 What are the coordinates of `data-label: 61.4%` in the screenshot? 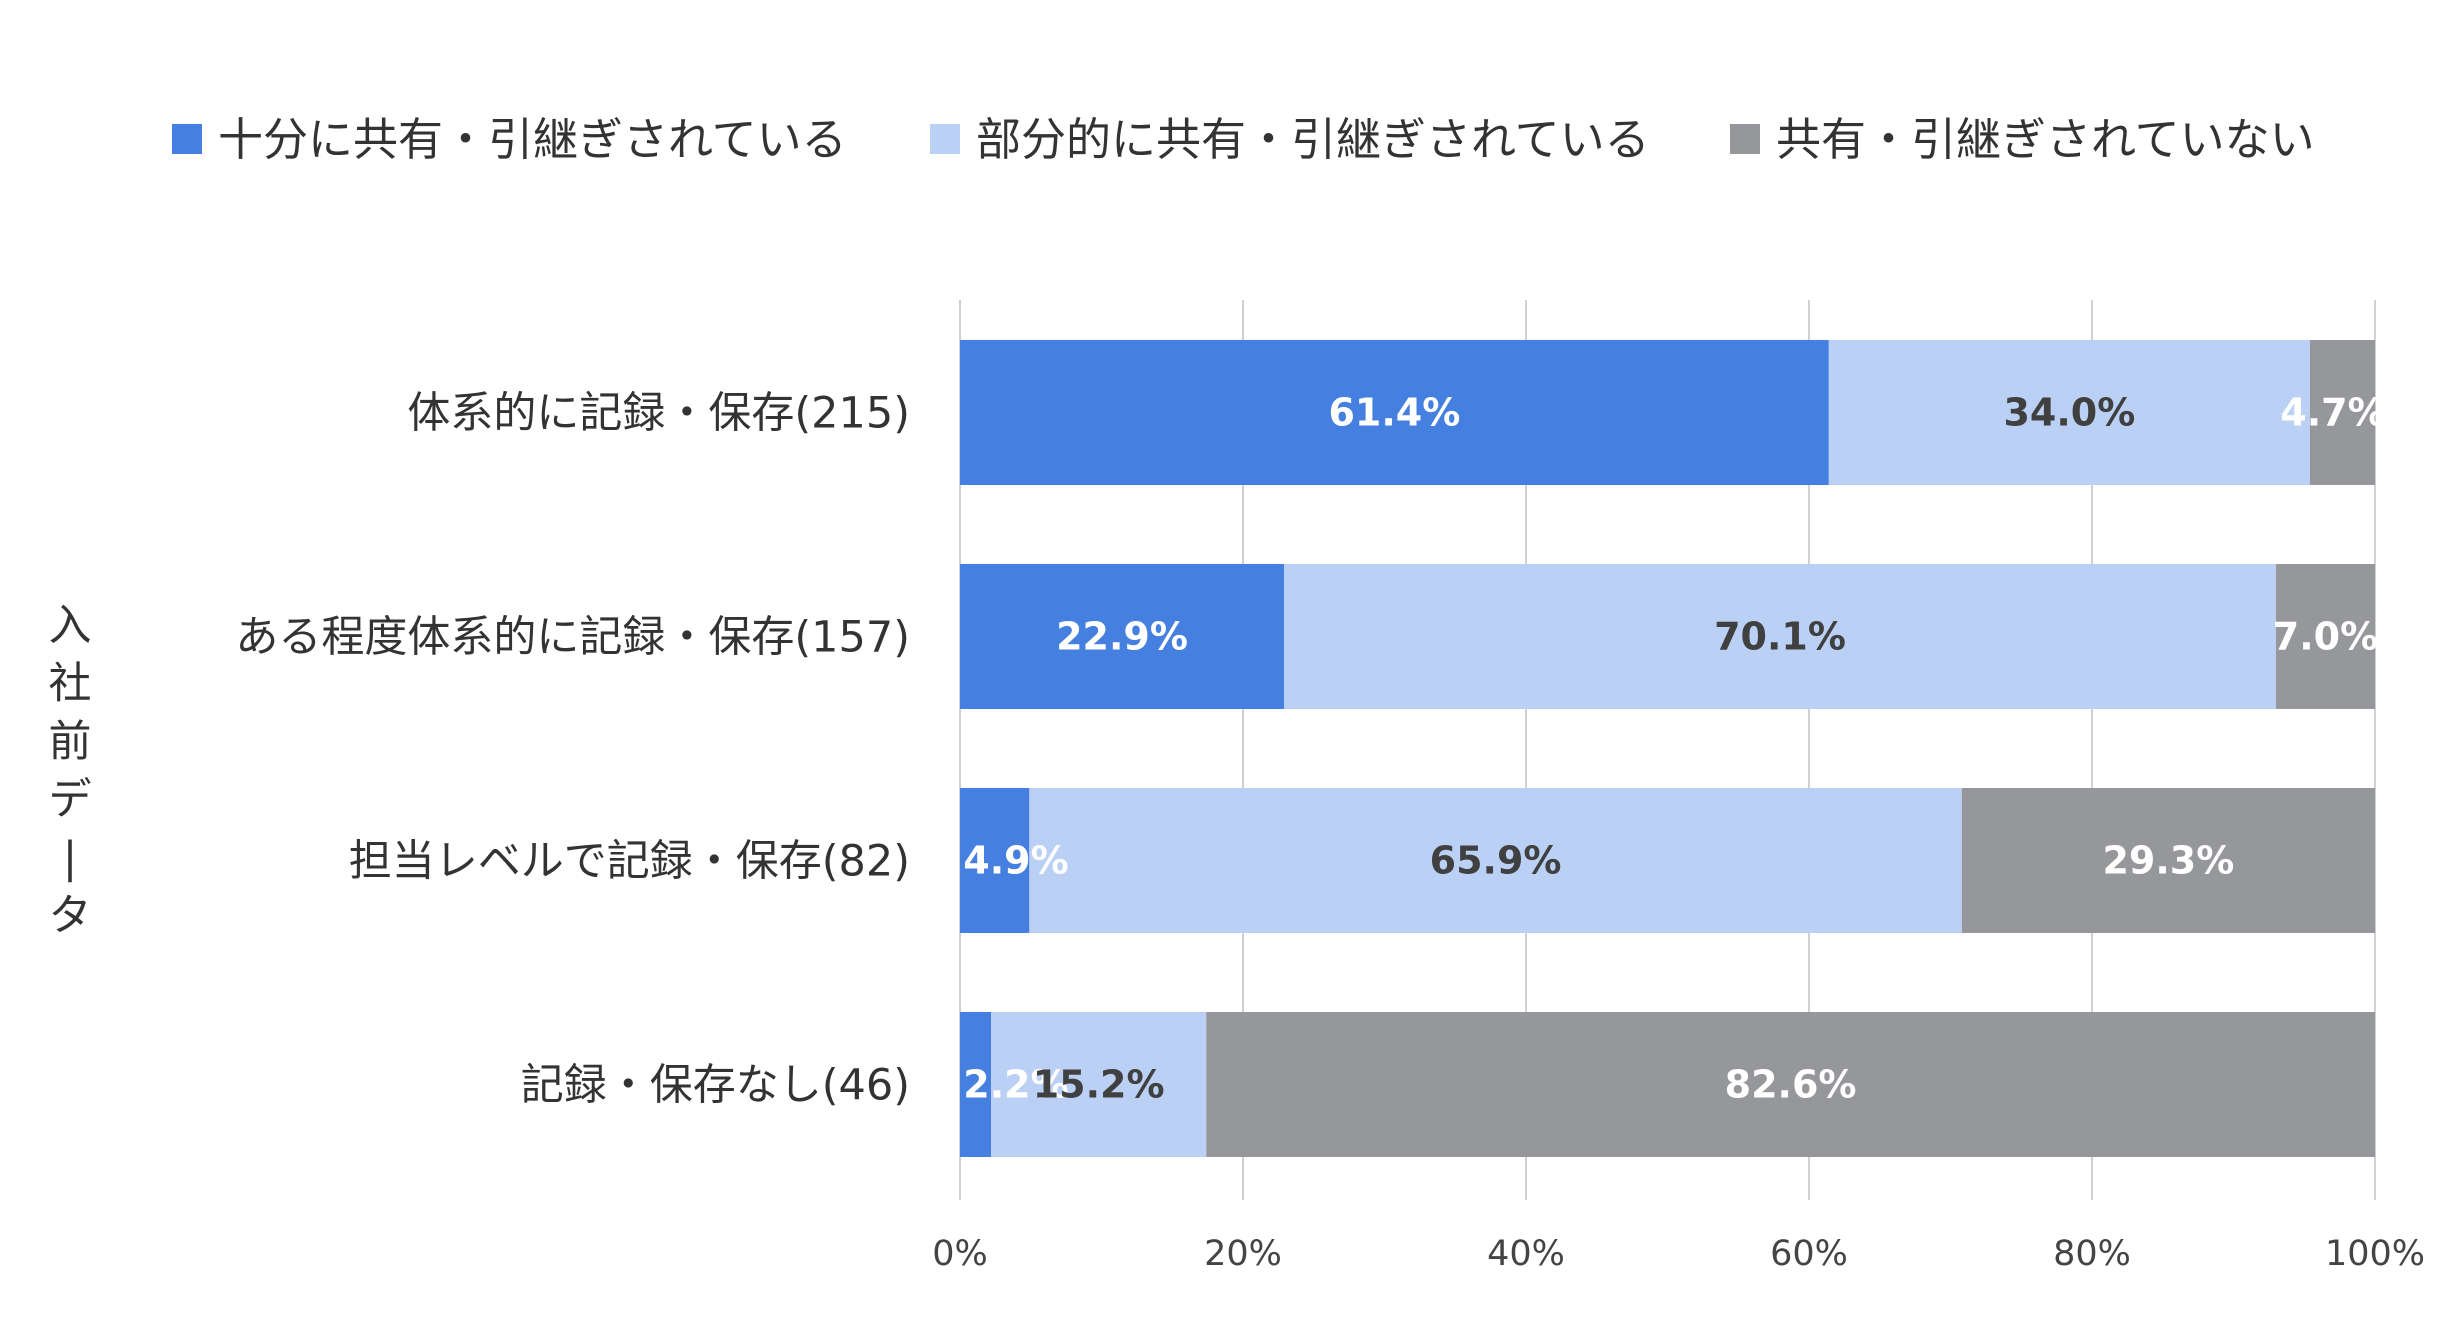 It's located at (1394, 413).